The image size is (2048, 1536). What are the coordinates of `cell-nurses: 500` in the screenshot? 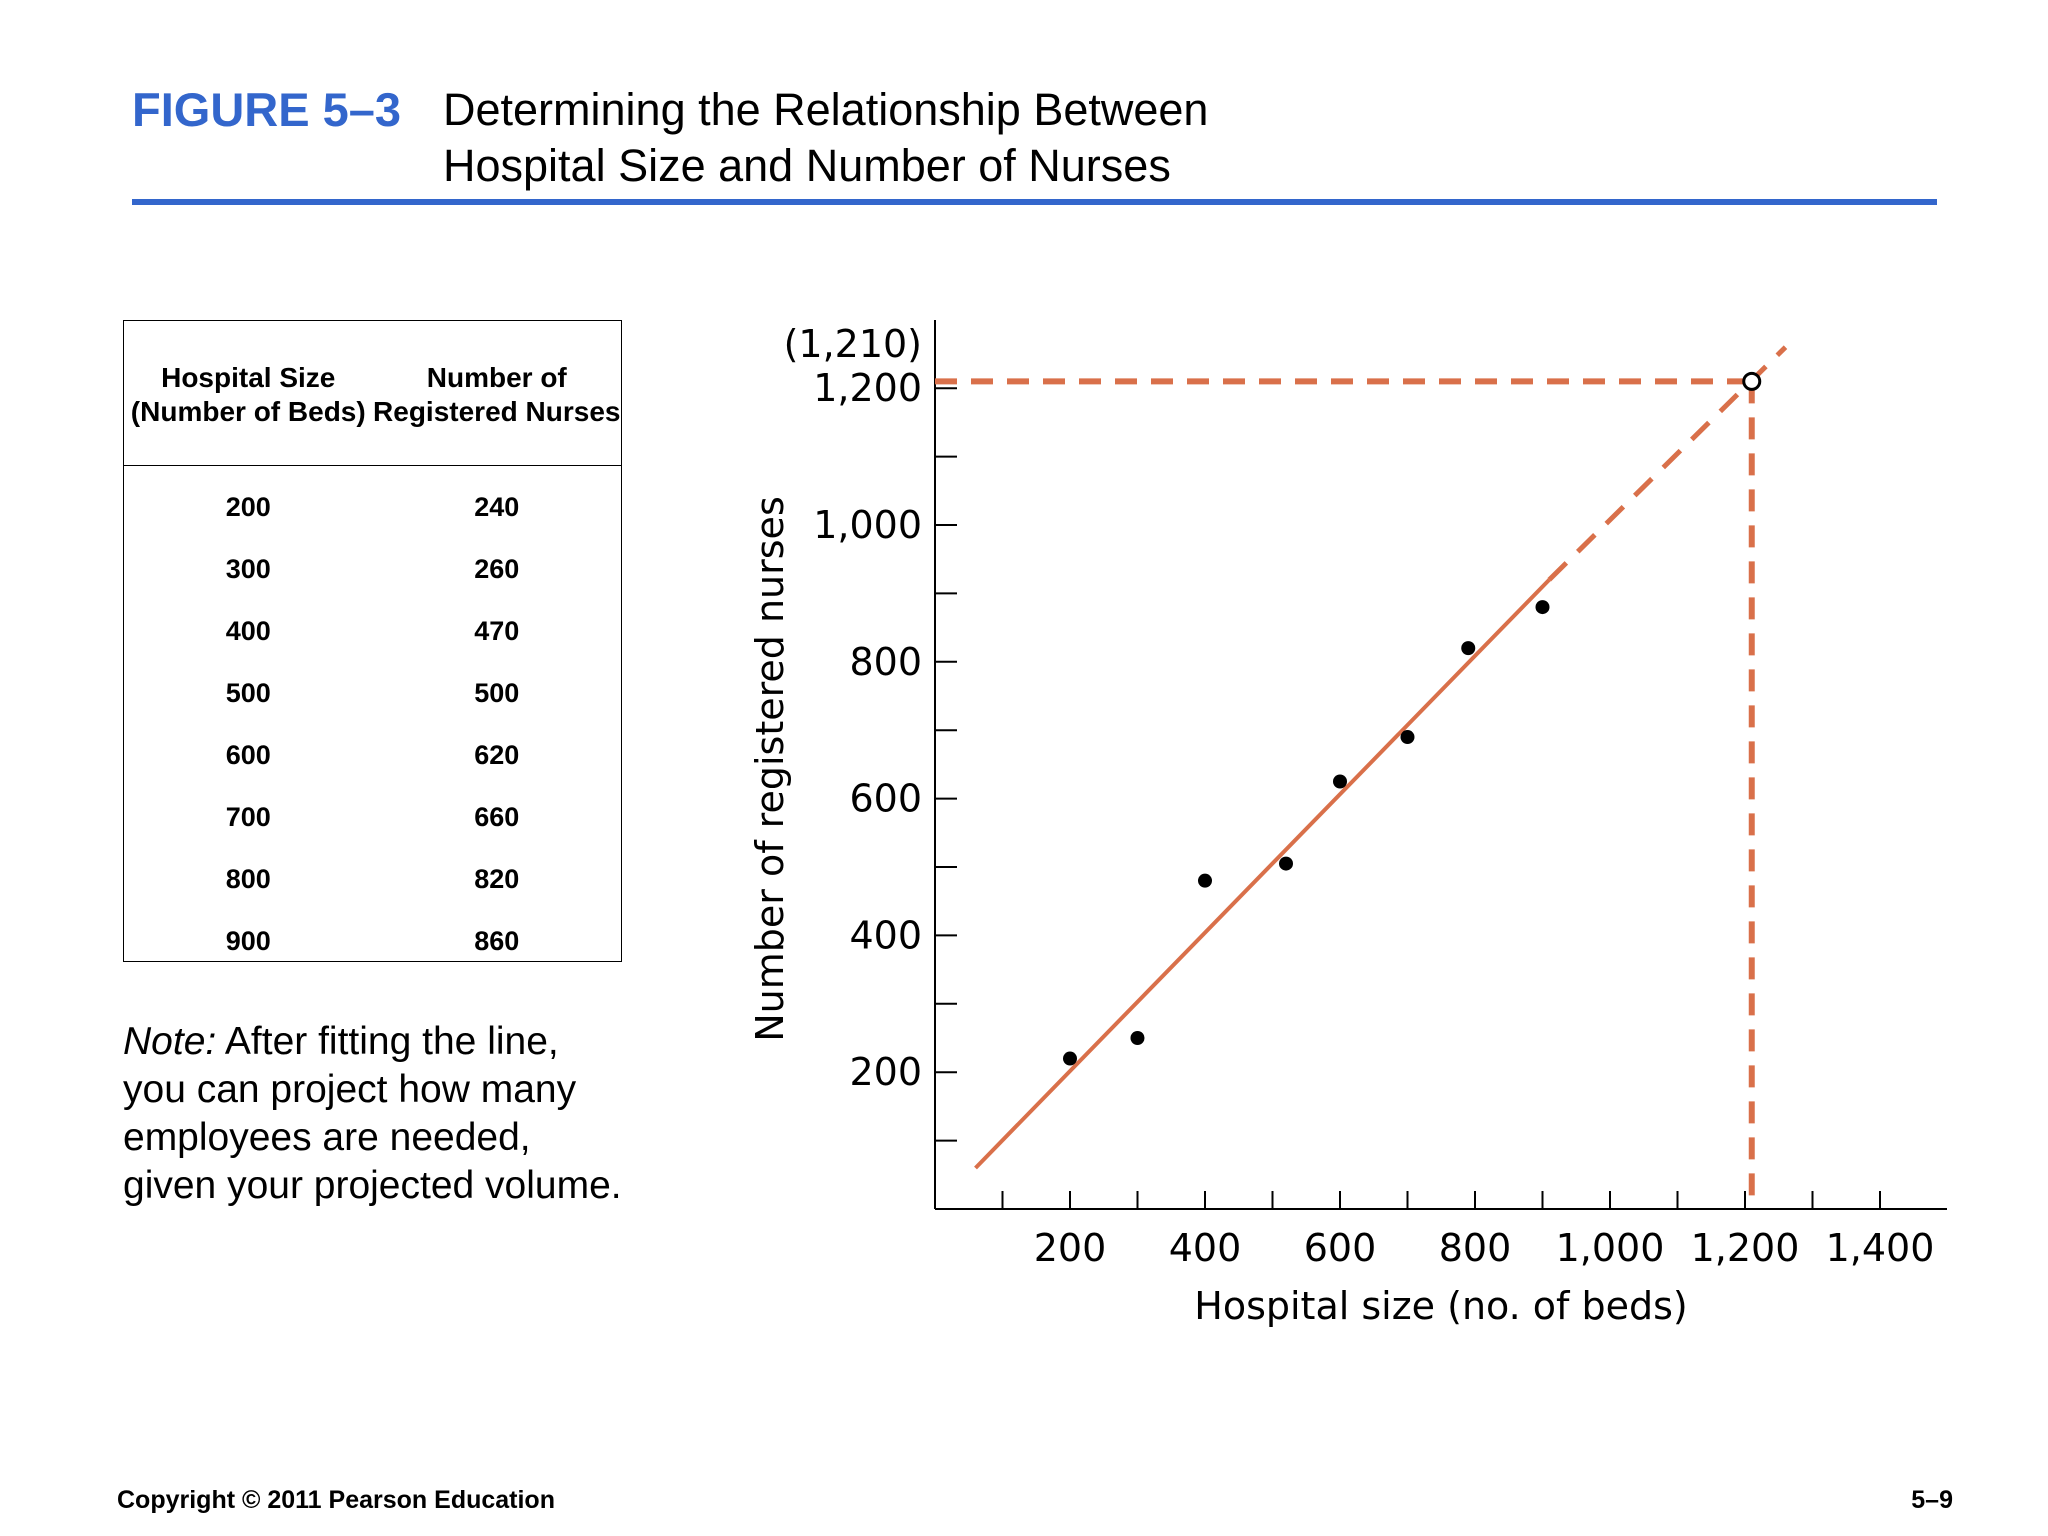 It's located at (497, 692).